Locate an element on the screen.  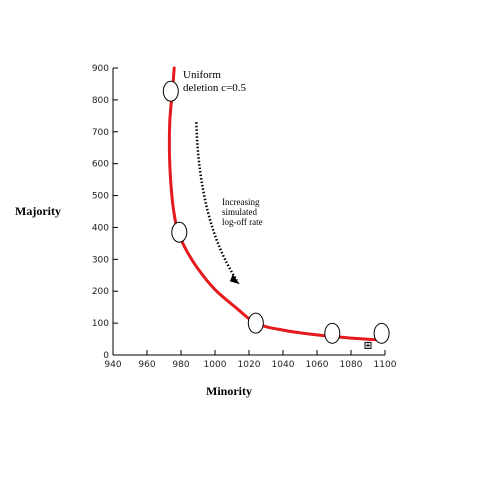
x-tick-label: 960 is located at coordinates (146, 365).